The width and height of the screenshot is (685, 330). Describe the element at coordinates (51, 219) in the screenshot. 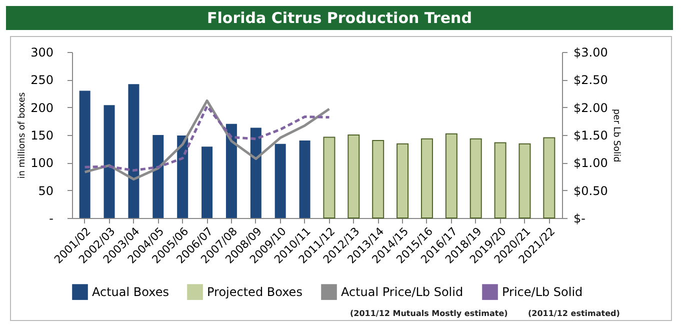

I see `y-tick-label: -` at that location.